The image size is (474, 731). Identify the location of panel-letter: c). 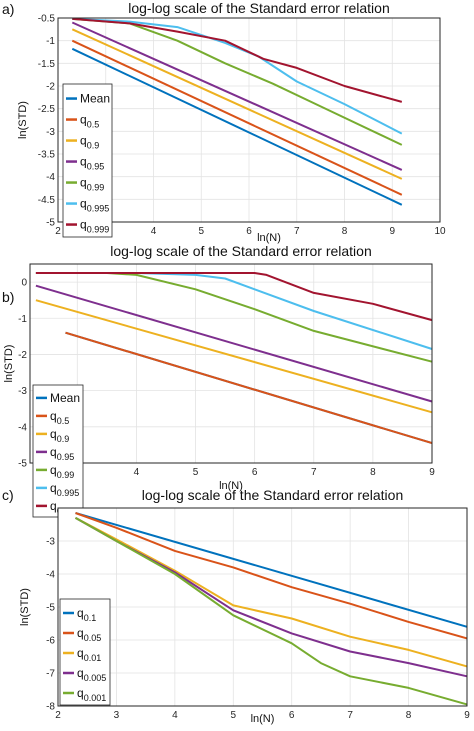
(8, 495).